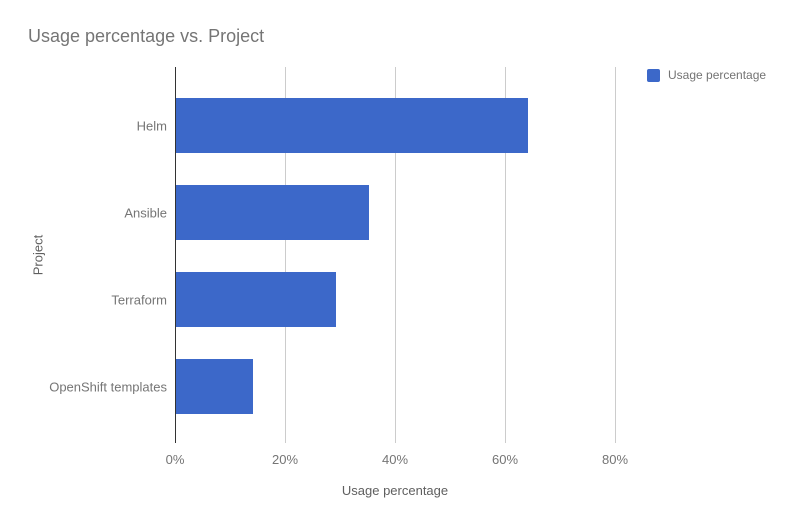 This screenshot has width=788, height=526. I want to click on legend-label: Usage percentage, so click(717, 75).